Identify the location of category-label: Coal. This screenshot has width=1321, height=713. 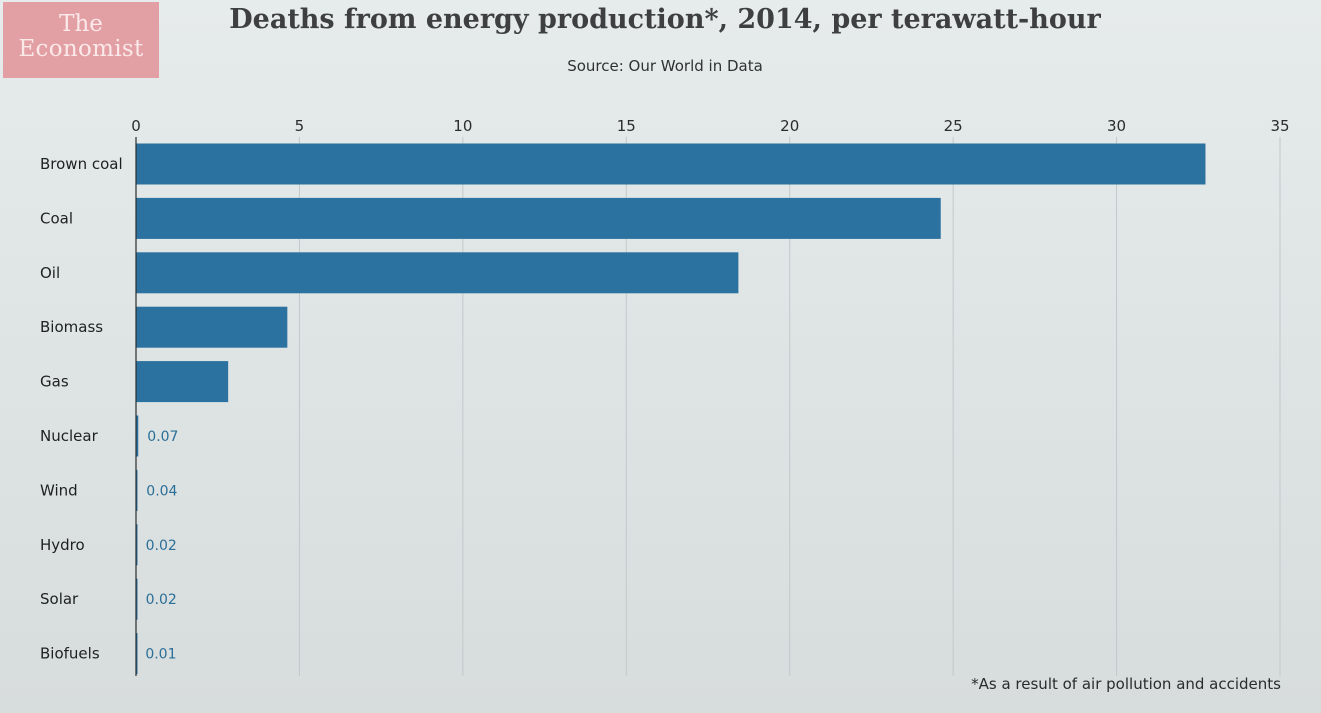
(56, 218).